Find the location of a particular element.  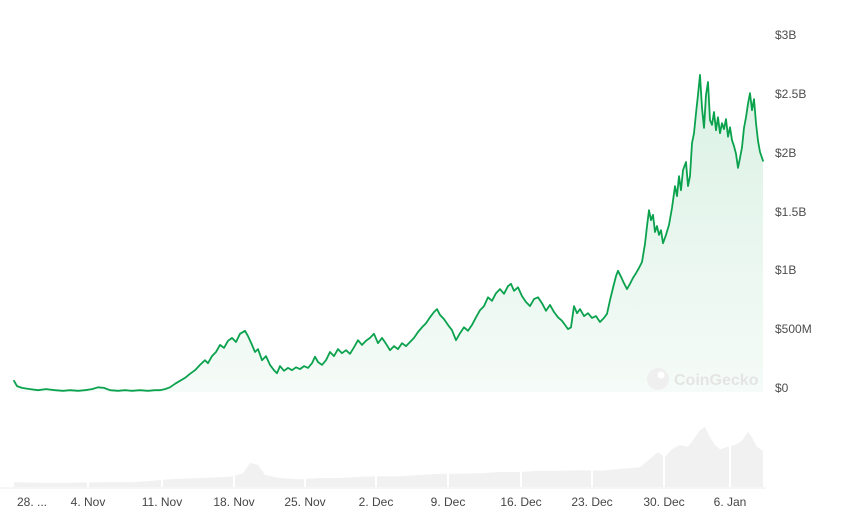

y-axis-tick: $2B is located at coordinates (786, 152).